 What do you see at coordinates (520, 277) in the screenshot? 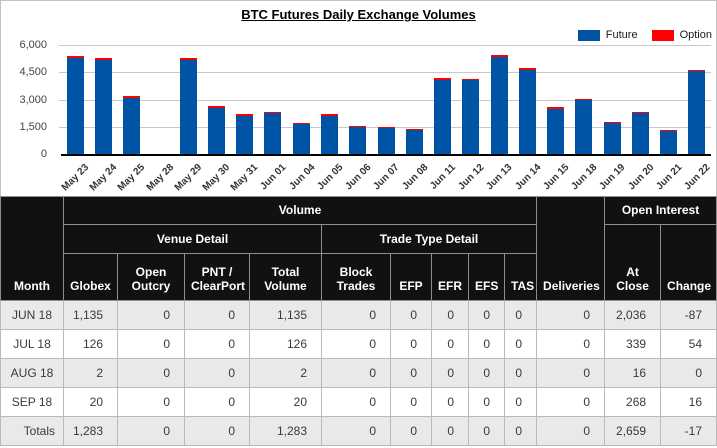
I see `col-header-tas: TAS` at bounding box center [520, 277].